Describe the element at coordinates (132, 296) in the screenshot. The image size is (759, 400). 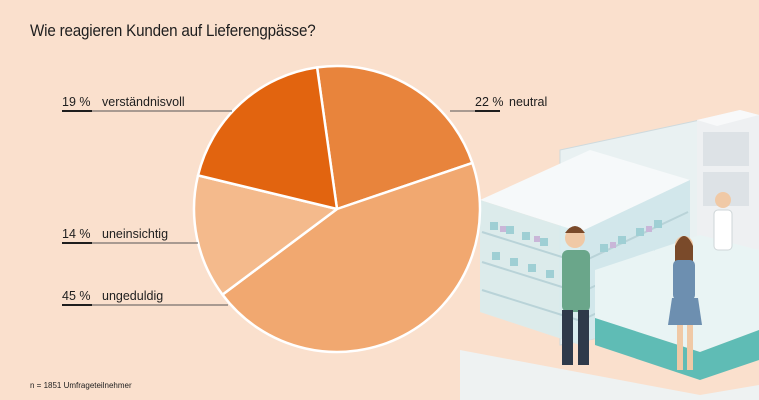
I see `category-label-ungeduldig: ungeduldig` at that location.